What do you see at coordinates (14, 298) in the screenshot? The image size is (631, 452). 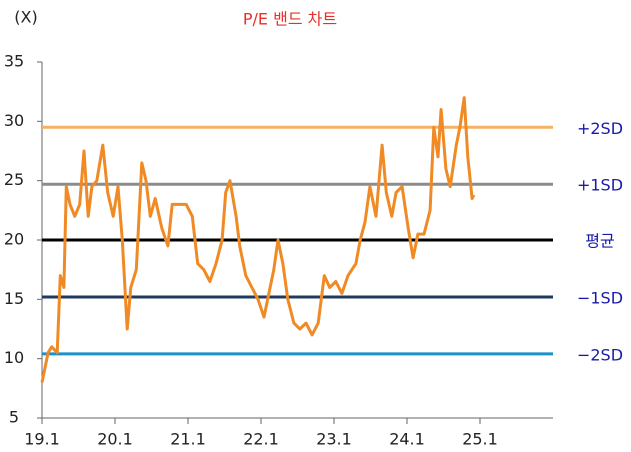 I see `y-tick-label: 15` at bounding box center [14, 298].